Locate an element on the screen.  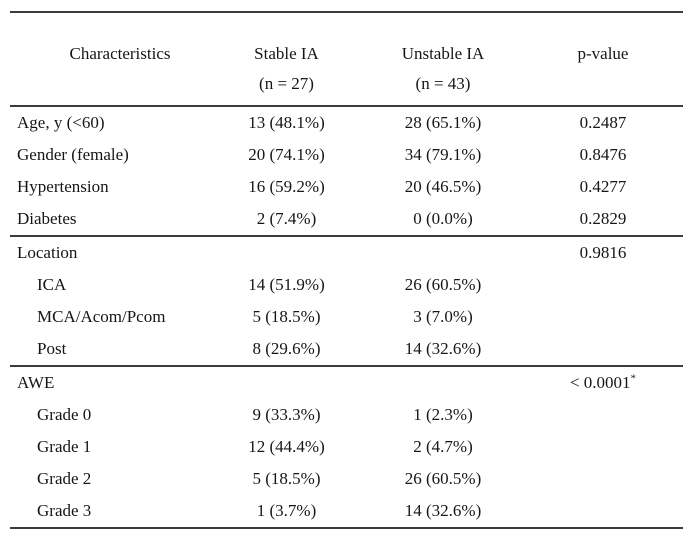
unstable-value: 3 (7.0%) is located at coordinates (443, 316).